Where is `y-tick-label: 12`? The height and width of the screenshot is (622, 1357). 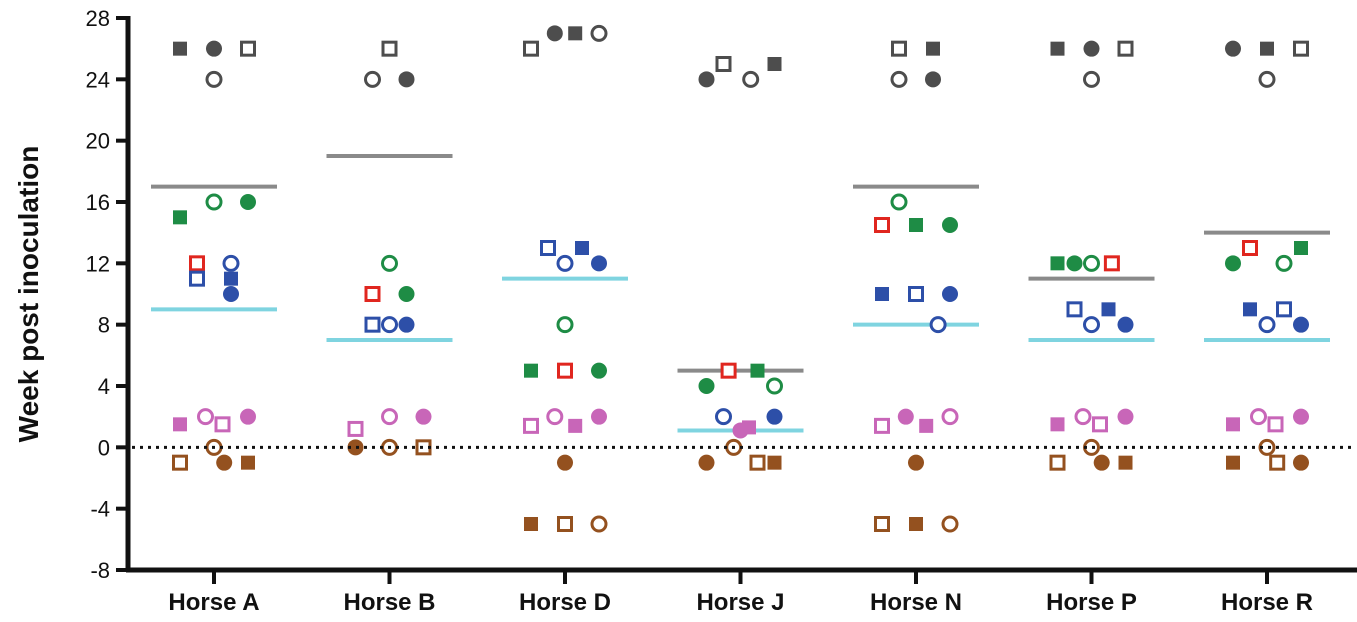
y-tick-label: 12 is located at coordinates (98, 263).